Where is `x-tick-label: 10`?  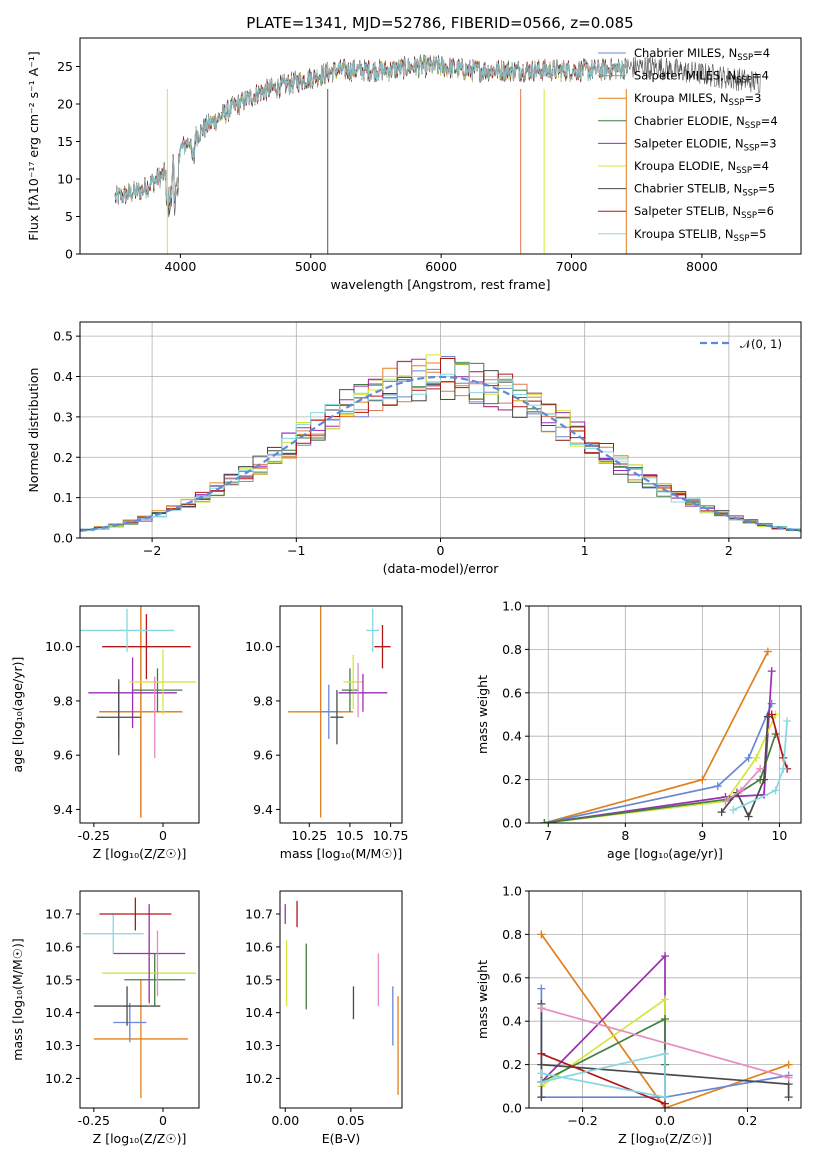 x-tick-label: 10 is located at coordinates (779, 835).